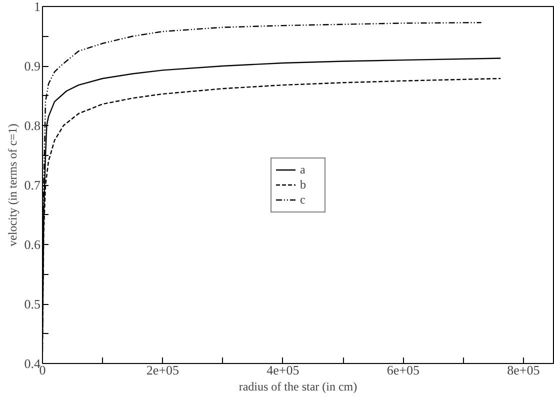  I want to click on x-tick-label: 8e+05, so click(523, 370).